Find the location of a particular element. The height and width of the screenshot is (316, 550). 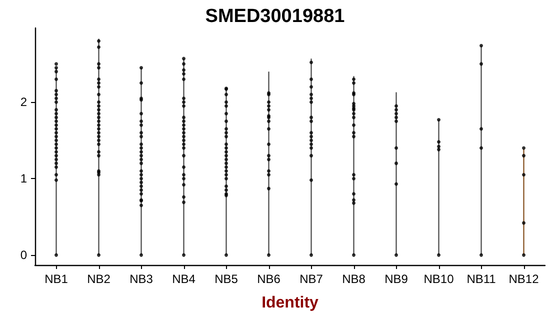

x-tick-label: NB11 is located at coordinates (481, 279).